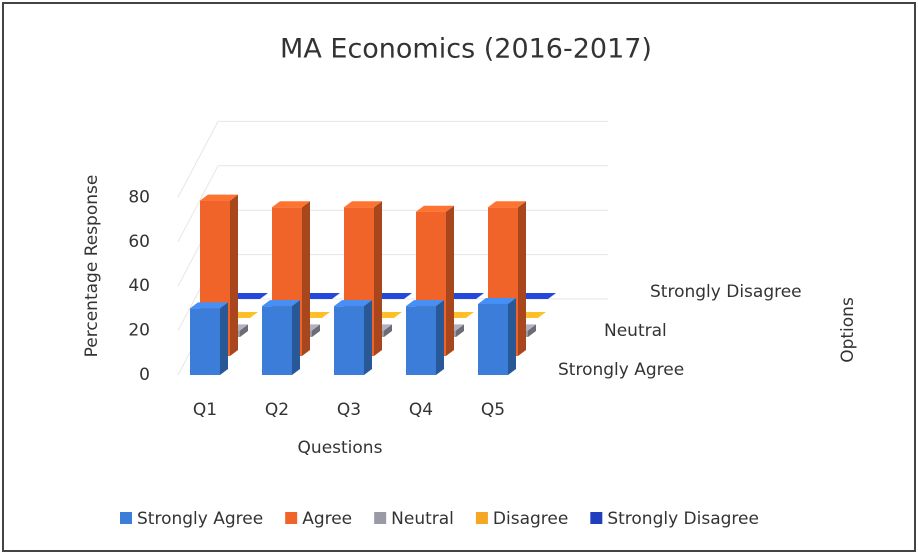  What do you see at coordinates (726, 292) in the screenshot?
I see `depth-tick-label: Strongly Disagree` at bounding box center [726, 292].